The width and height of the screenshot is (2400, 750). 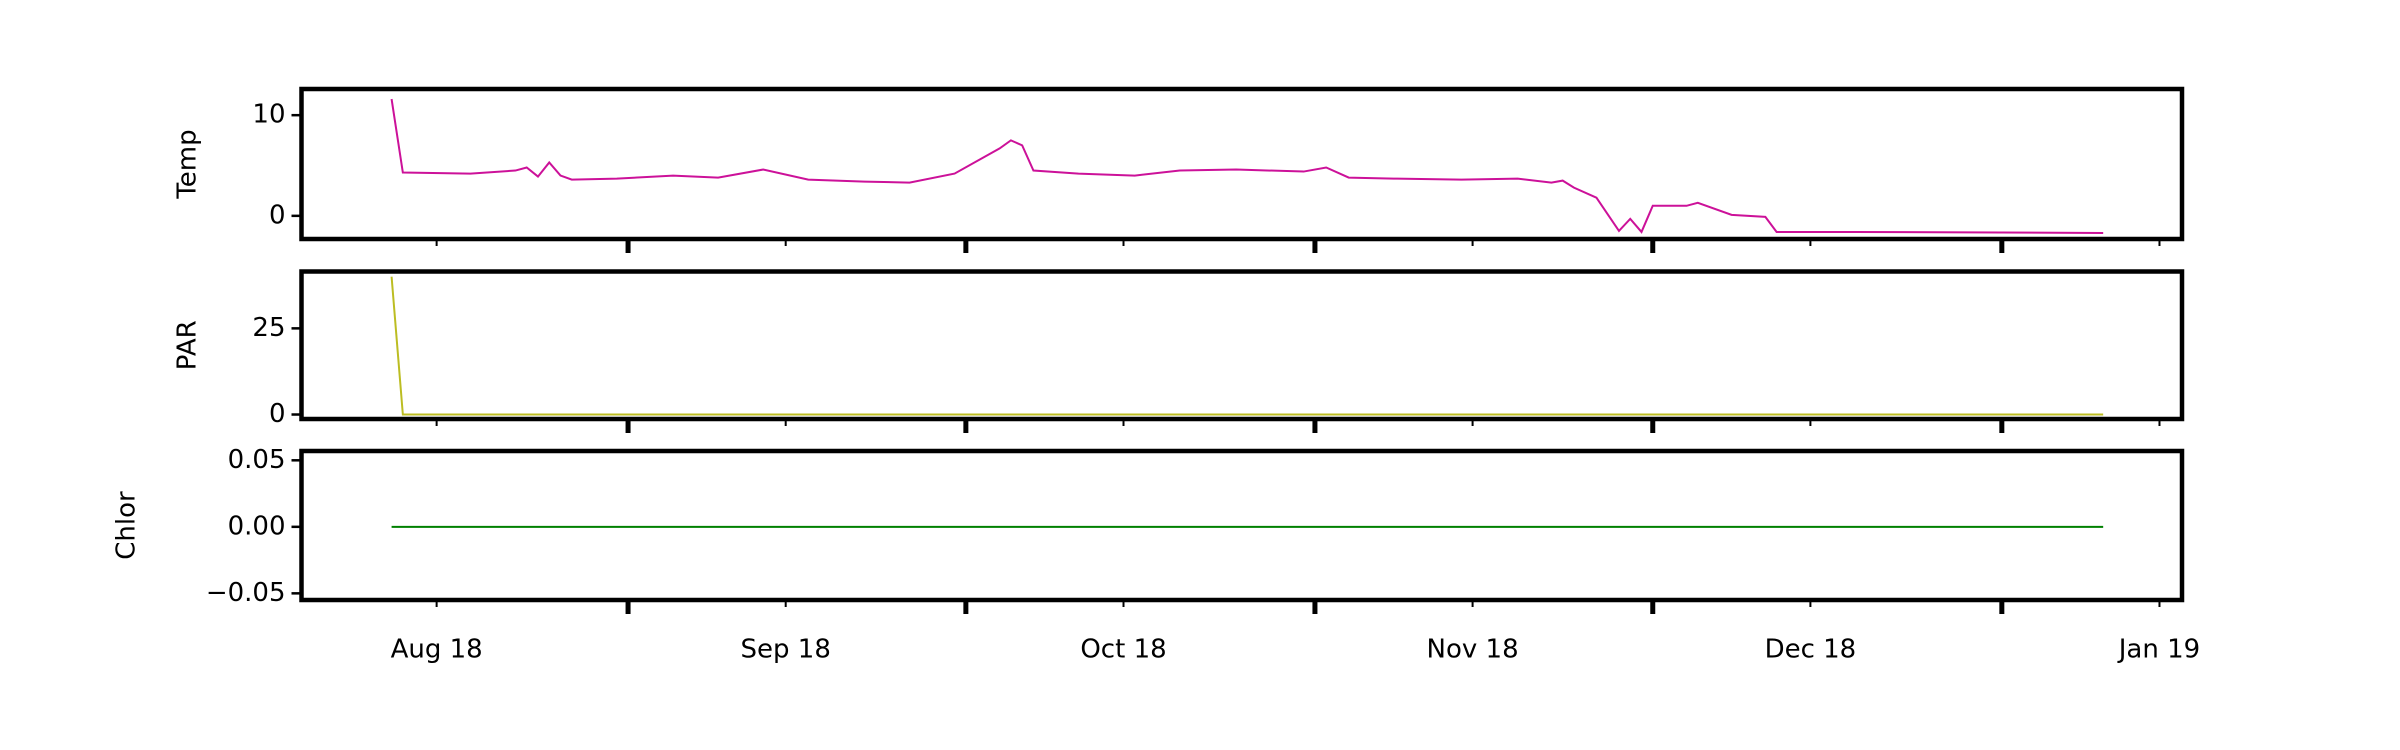 What do you see at coordinates (1123, 650) in the screenshot?
I see `x-tick-label: Oct 18` at bounding box center [1123, 650].